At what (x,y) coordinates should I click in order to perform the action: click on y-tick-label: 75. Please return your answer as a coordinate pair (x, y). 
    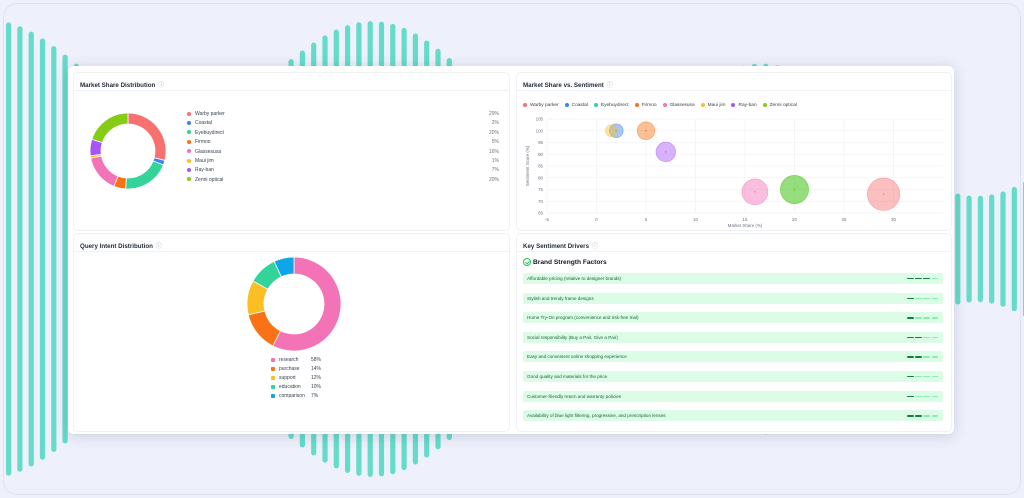
    Looking at the image, I should click on (540, 189).